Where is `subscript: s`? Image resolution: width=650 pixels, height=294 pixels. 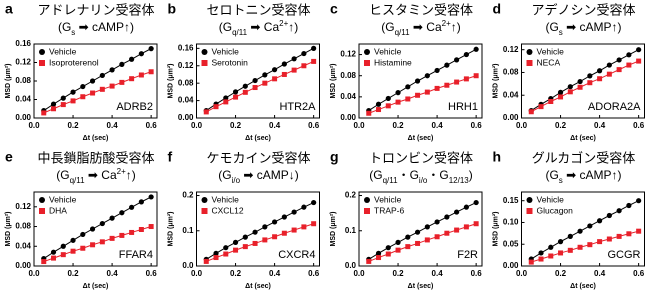
subscript: s is located at coordinates (561, 32).